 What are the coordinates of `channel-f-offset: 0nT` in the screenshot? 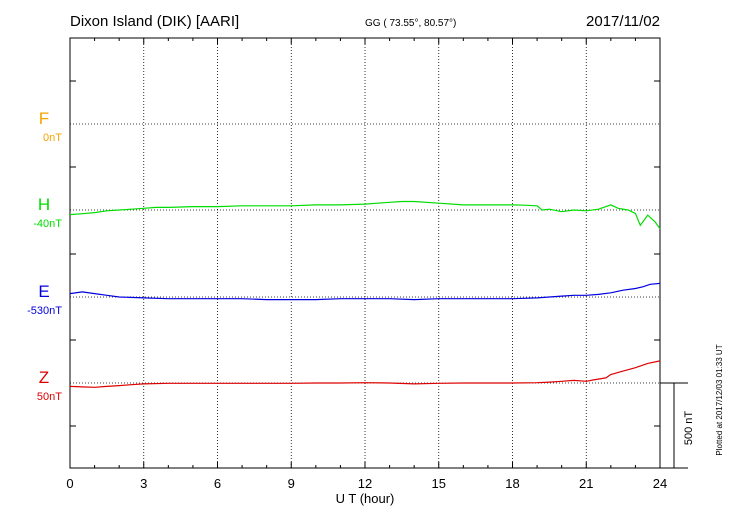 It's located at (52, 138).